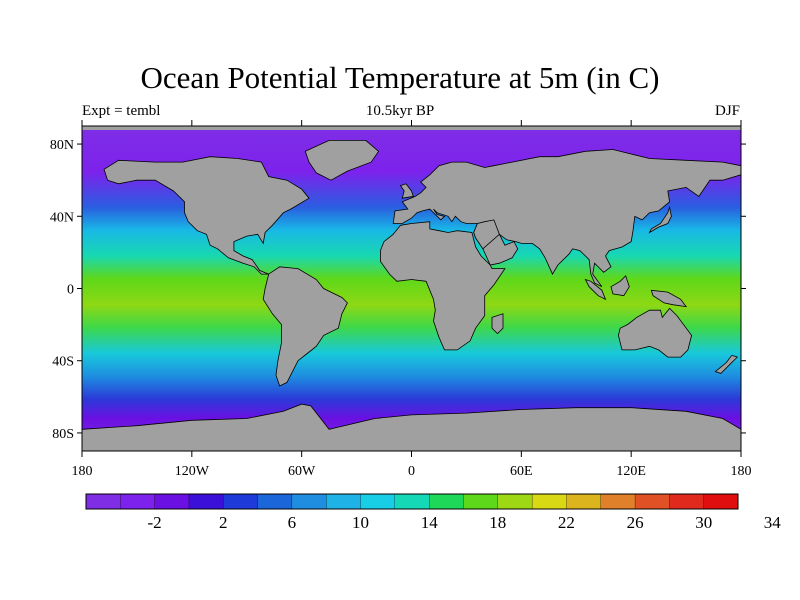 This screenshot has width=800, height=600. I want to click on lat-tick-label: 80S, so click(63, 434).